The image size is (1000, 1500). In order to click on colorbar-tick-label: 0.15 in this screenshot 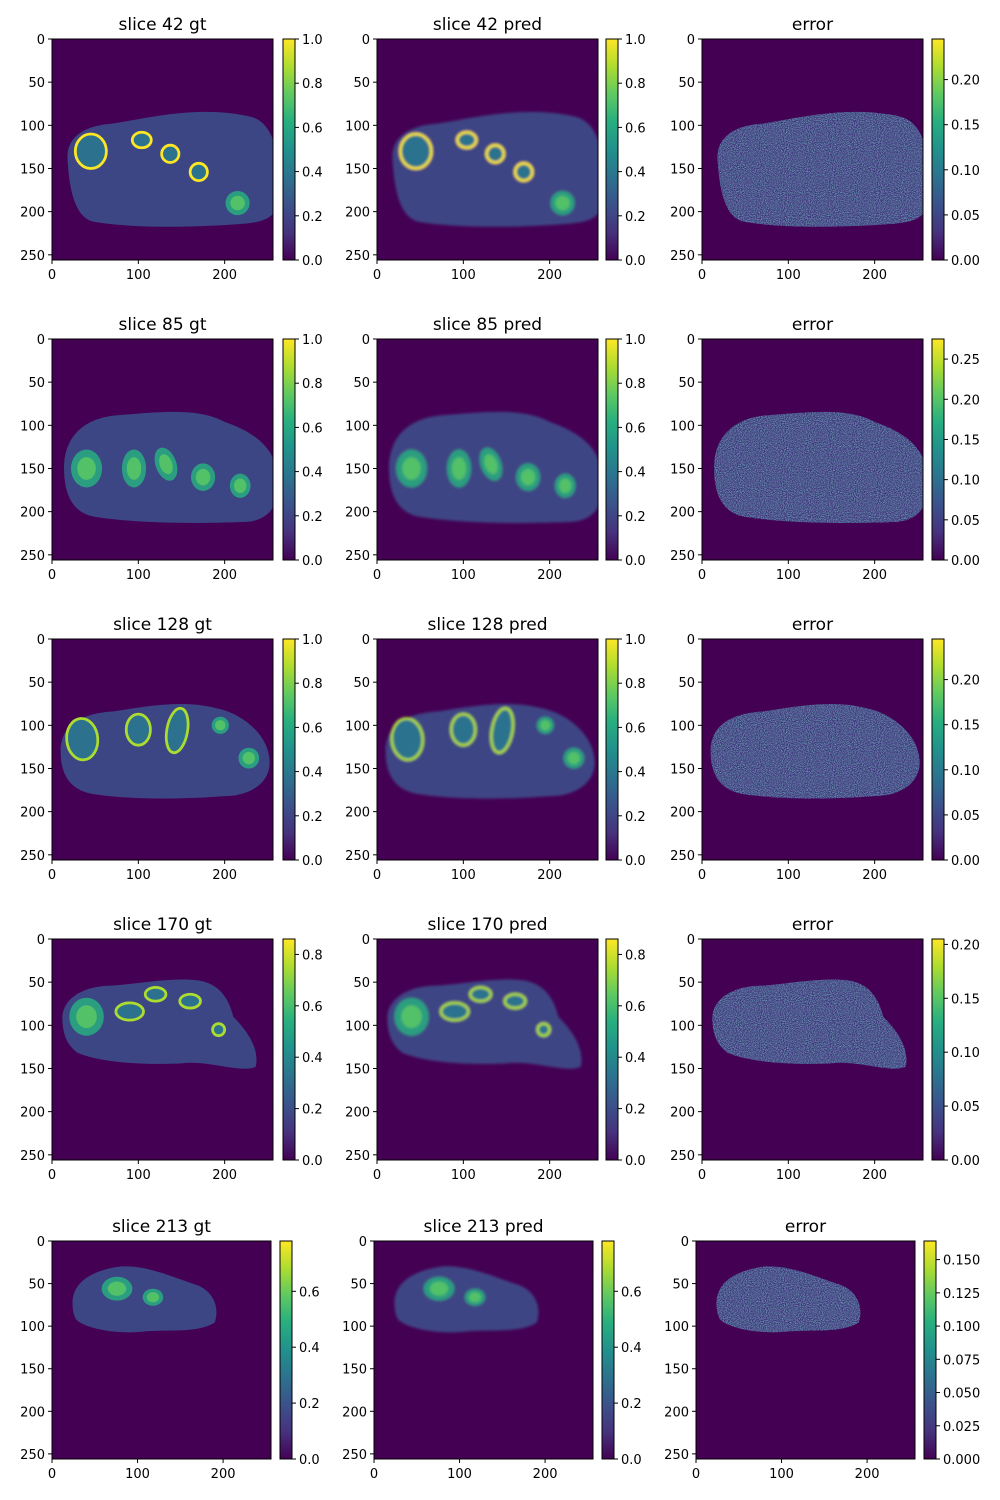, I will do `click(965, 999)`.